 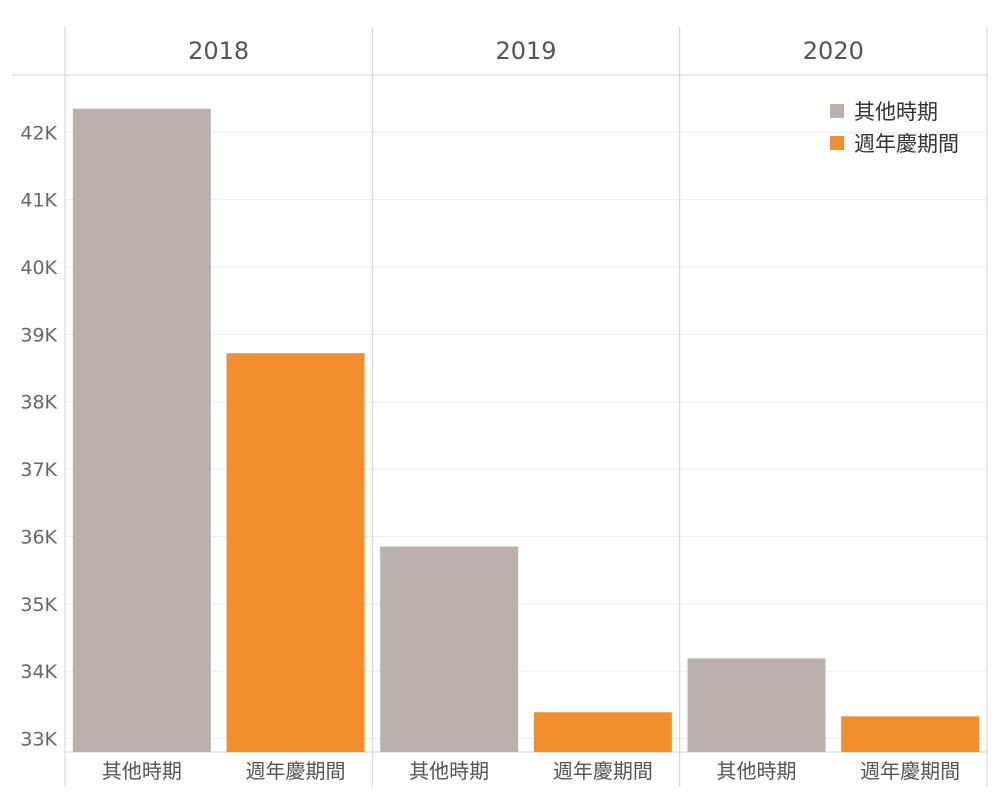 I want to click on x-axis: 其他時期 週年慶期間 其他時期 週年慶期間 其他時期 週年慶期間, so click(x=531, y=771).